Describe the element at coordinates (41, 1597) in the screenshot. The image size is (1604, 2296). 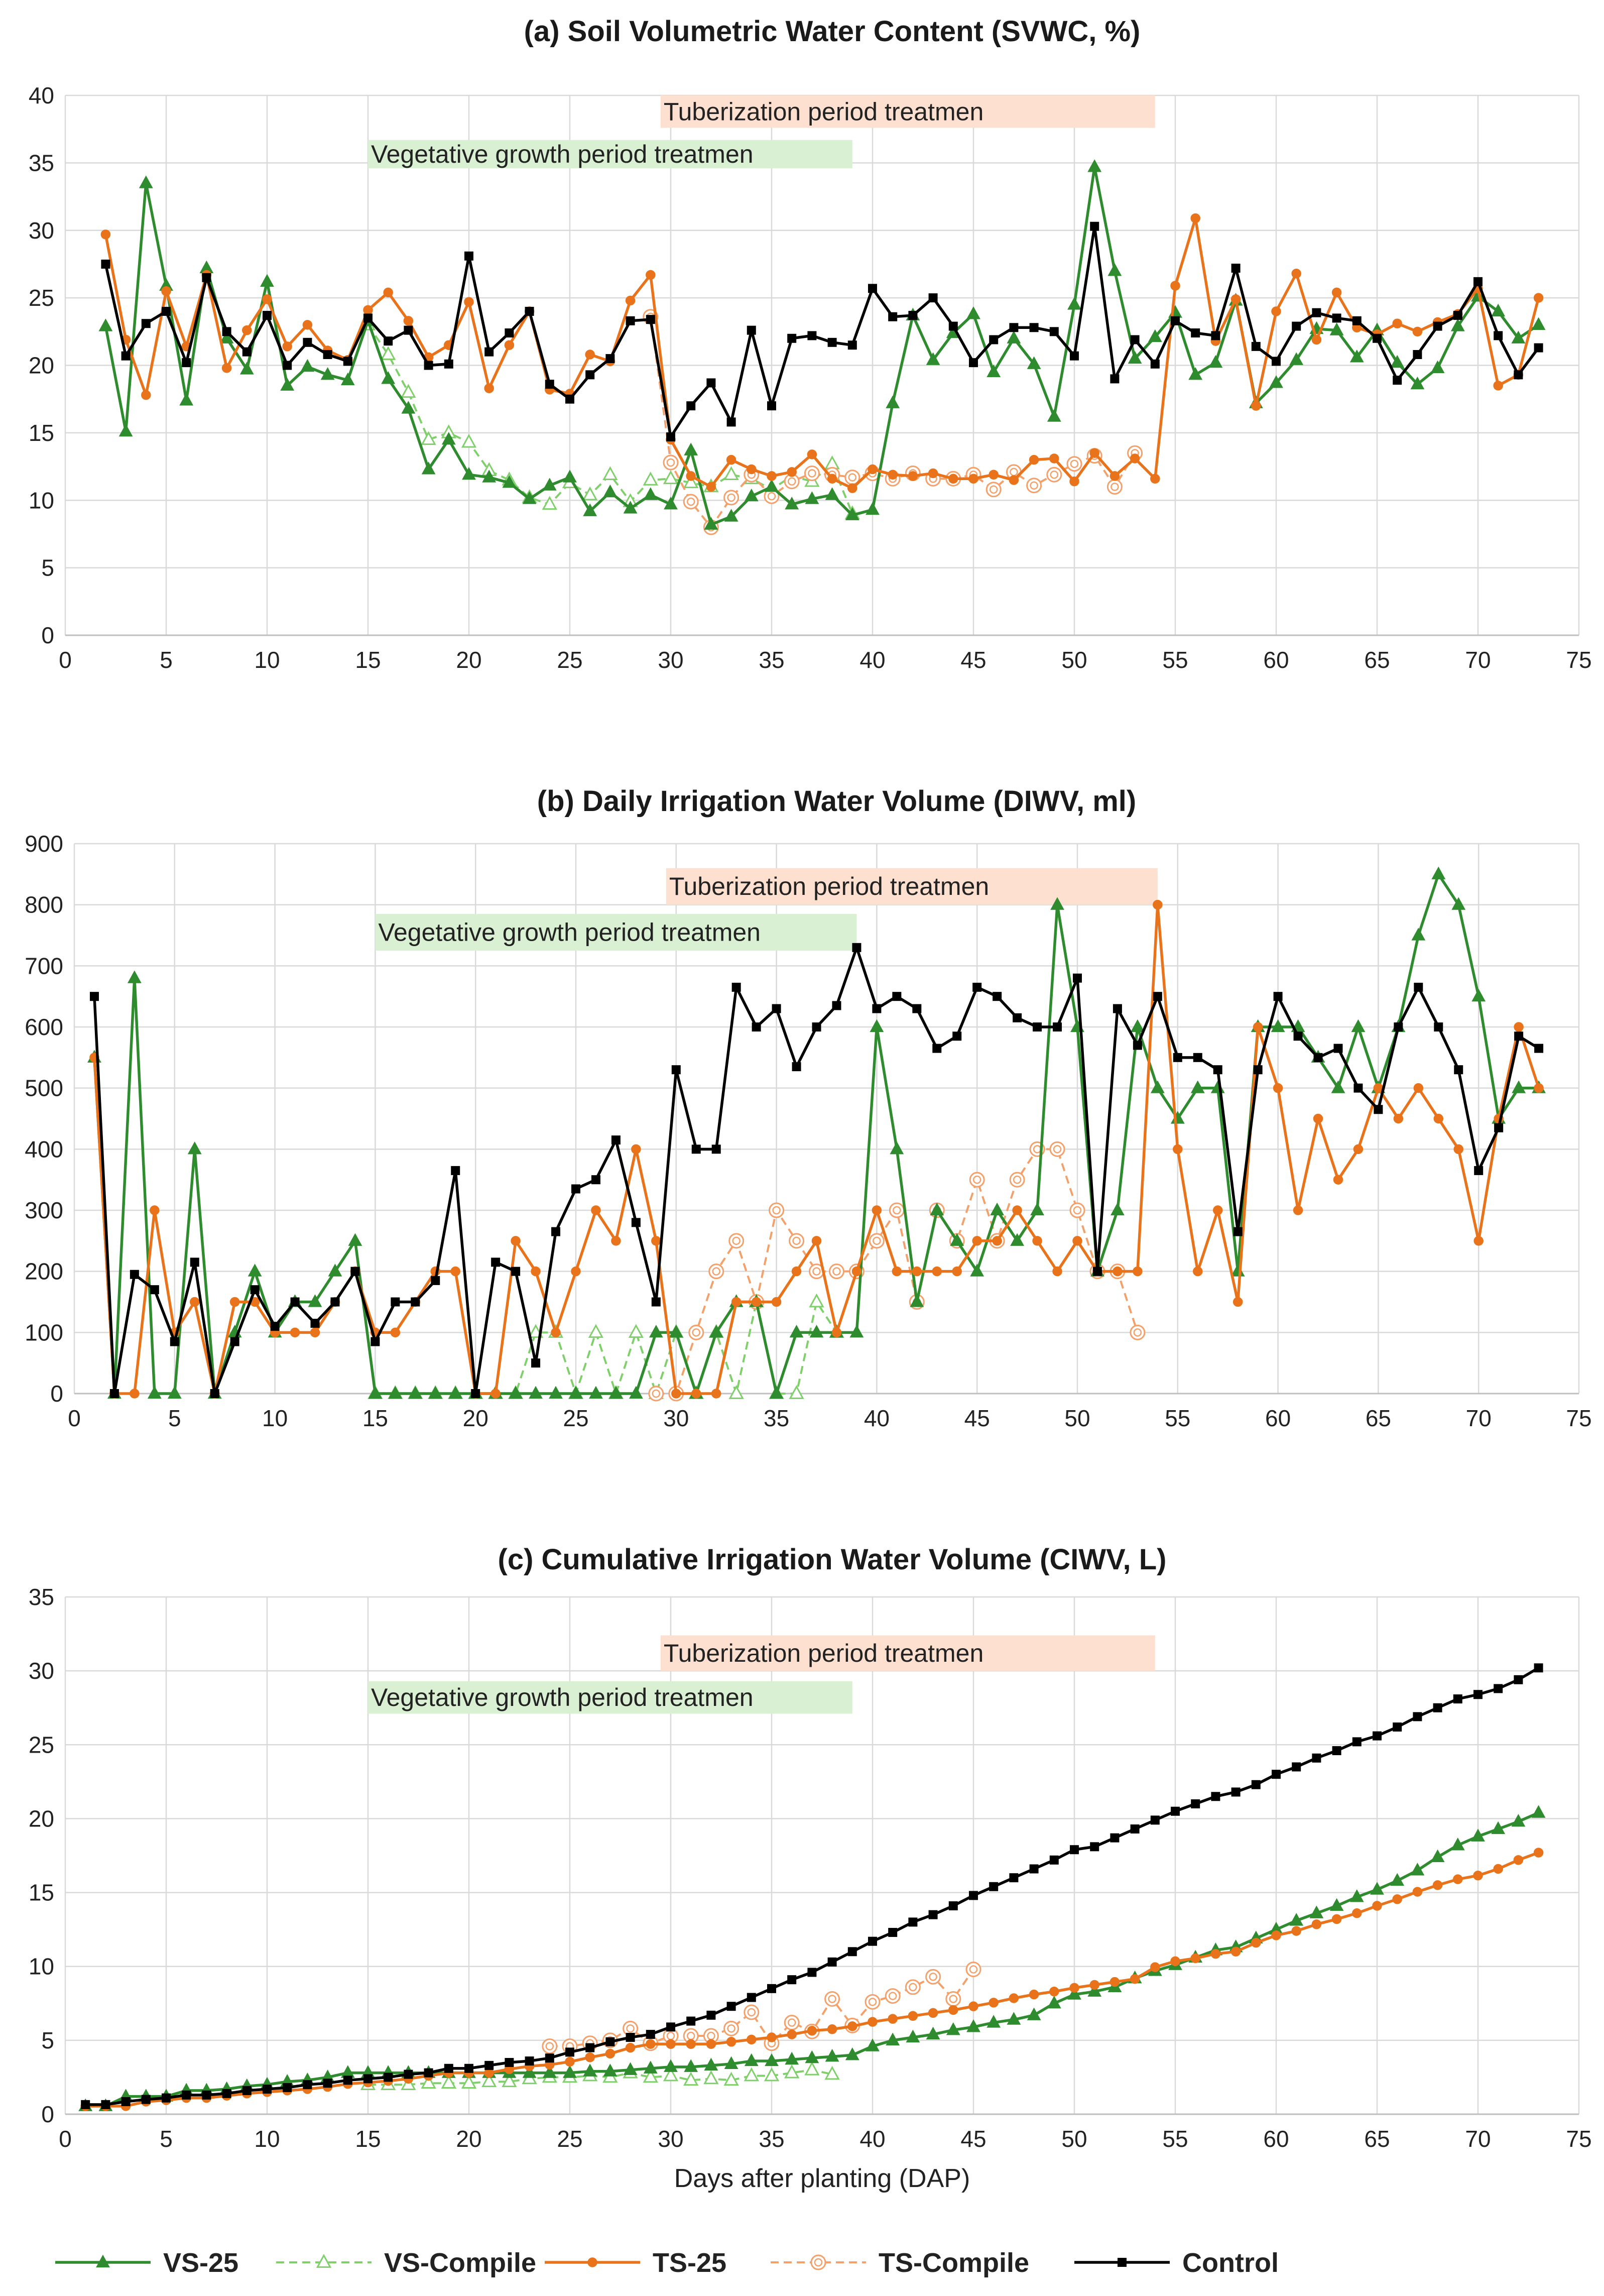
I see `y-tick-label: 35` at that location.